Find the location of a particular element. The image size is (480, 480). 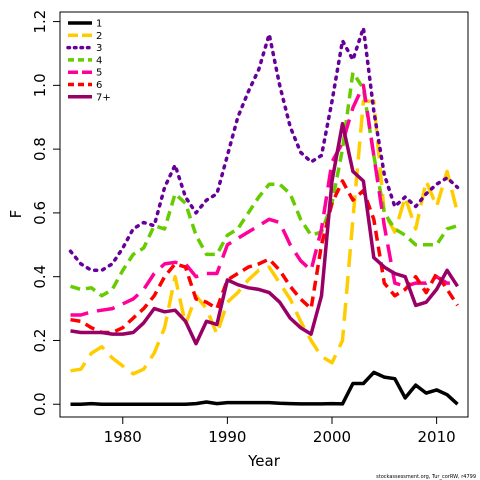

legend-label-3: 3 is located at coordinates (99, 48).